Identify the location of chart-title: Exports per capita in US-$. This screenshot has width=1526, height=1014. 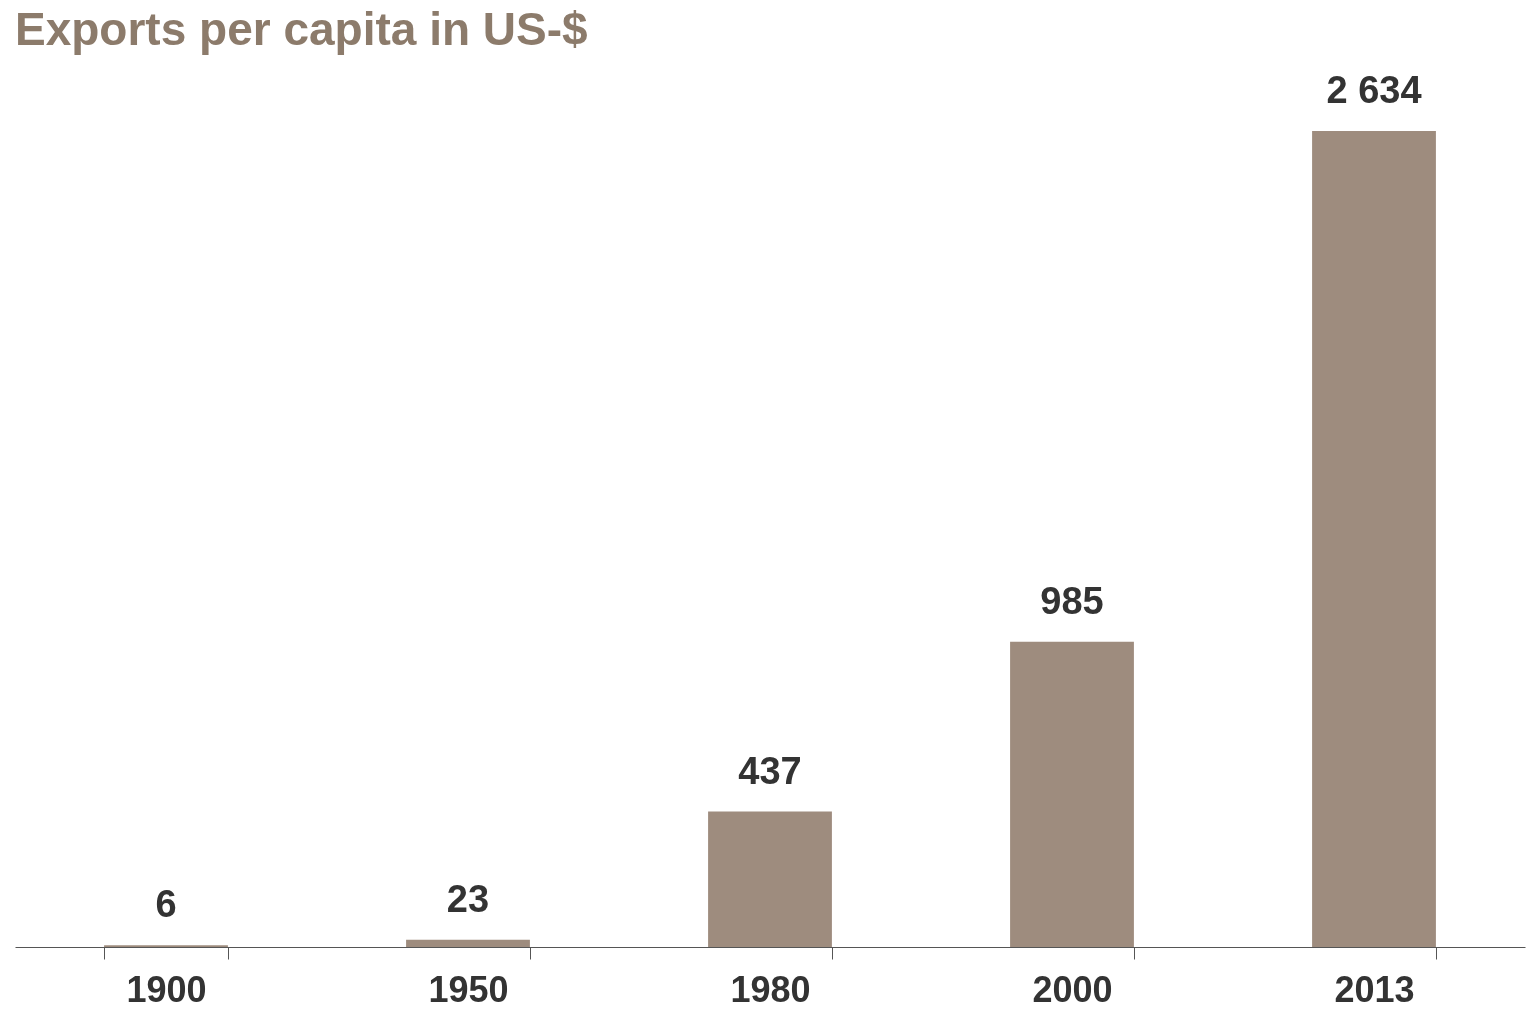
(301, 29).